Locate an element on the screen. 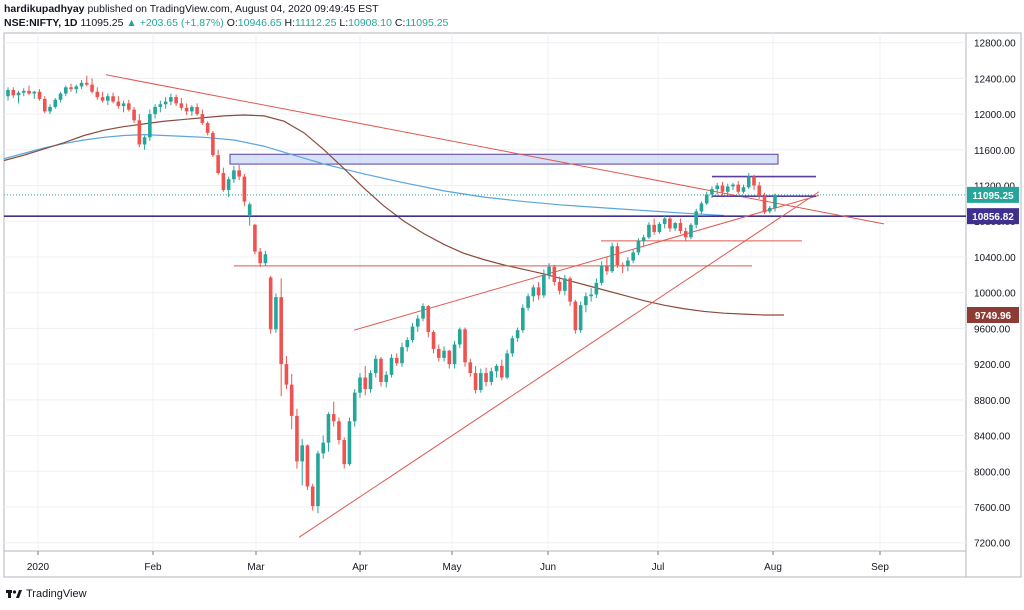  time-axis: 2020 Feb Mar Apr May Jun Jul Aug Sep is located at coordinates (458, 562).